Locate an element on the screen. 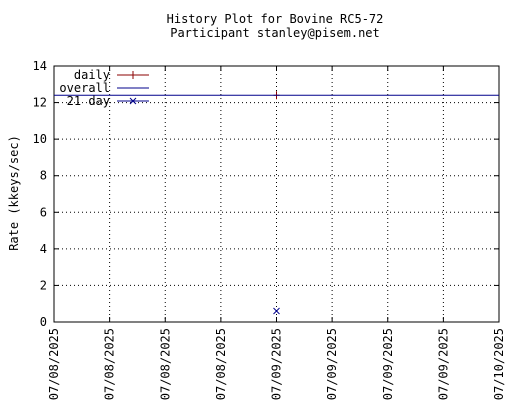 The image size is (520, 400). legend-marker-21day is located at coordinates (133, 101).